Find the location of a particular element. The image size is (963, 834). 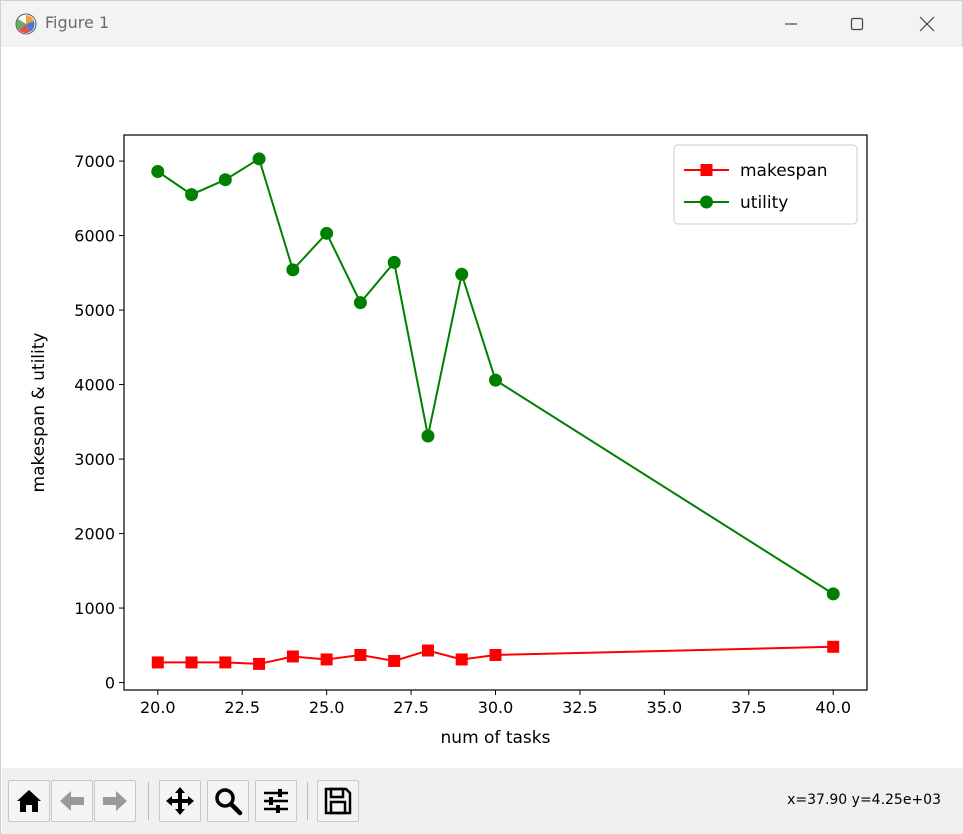

maximize-icon is located at coordinates (857, 24).